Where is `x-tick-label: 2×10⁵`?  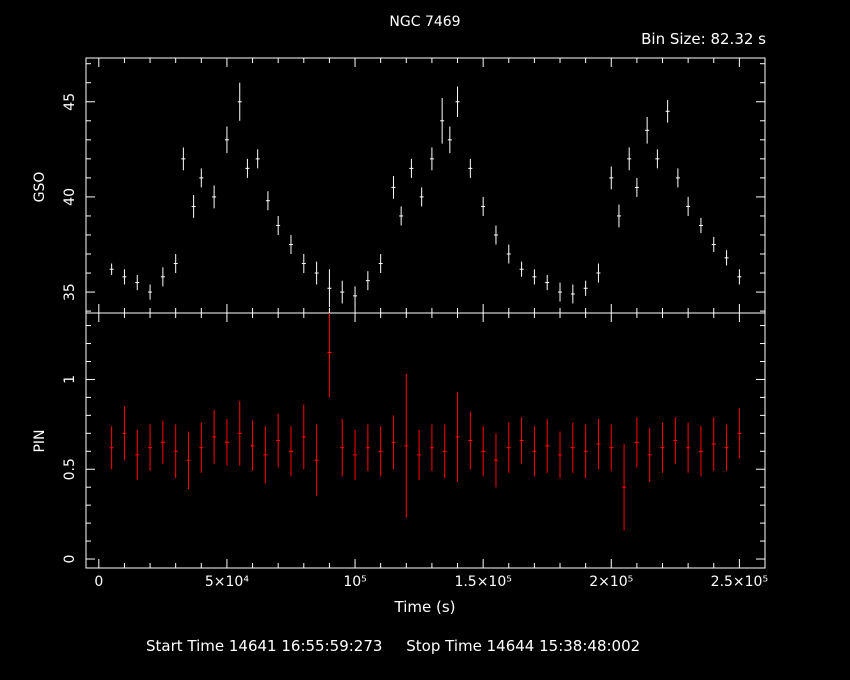
x-tick-label: 2×10⁵ is located at coordinates (611, 582).